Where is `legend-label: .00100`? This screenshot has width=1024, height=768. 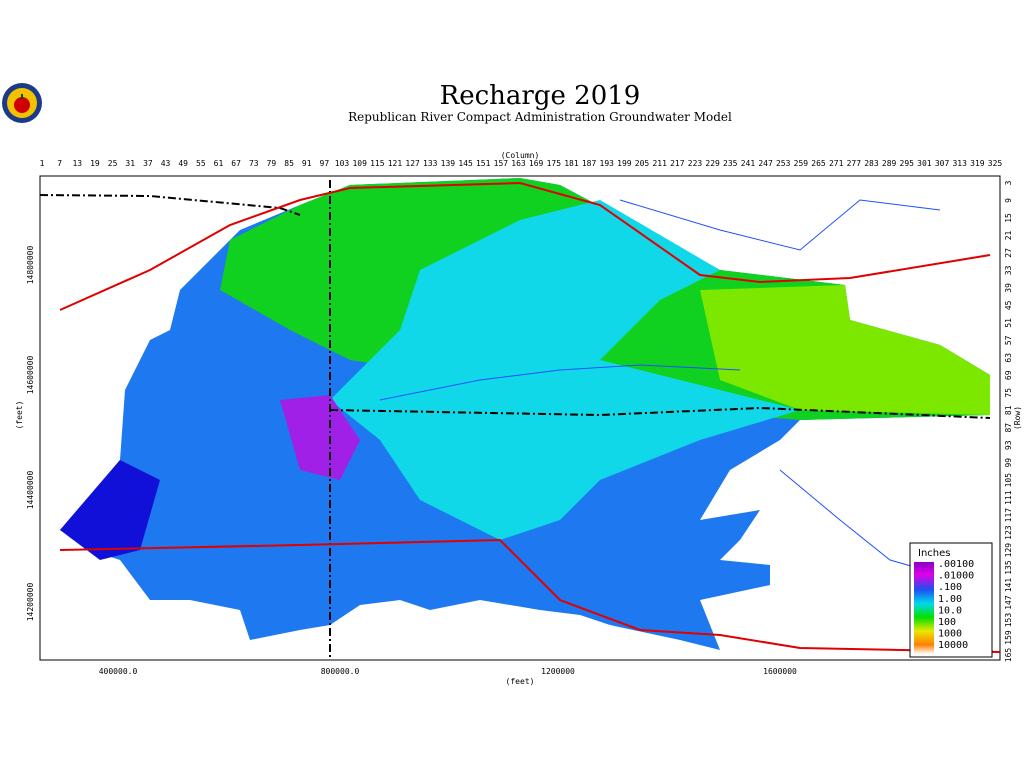 legend-label: .00100 is located at coordinates (956, 564).